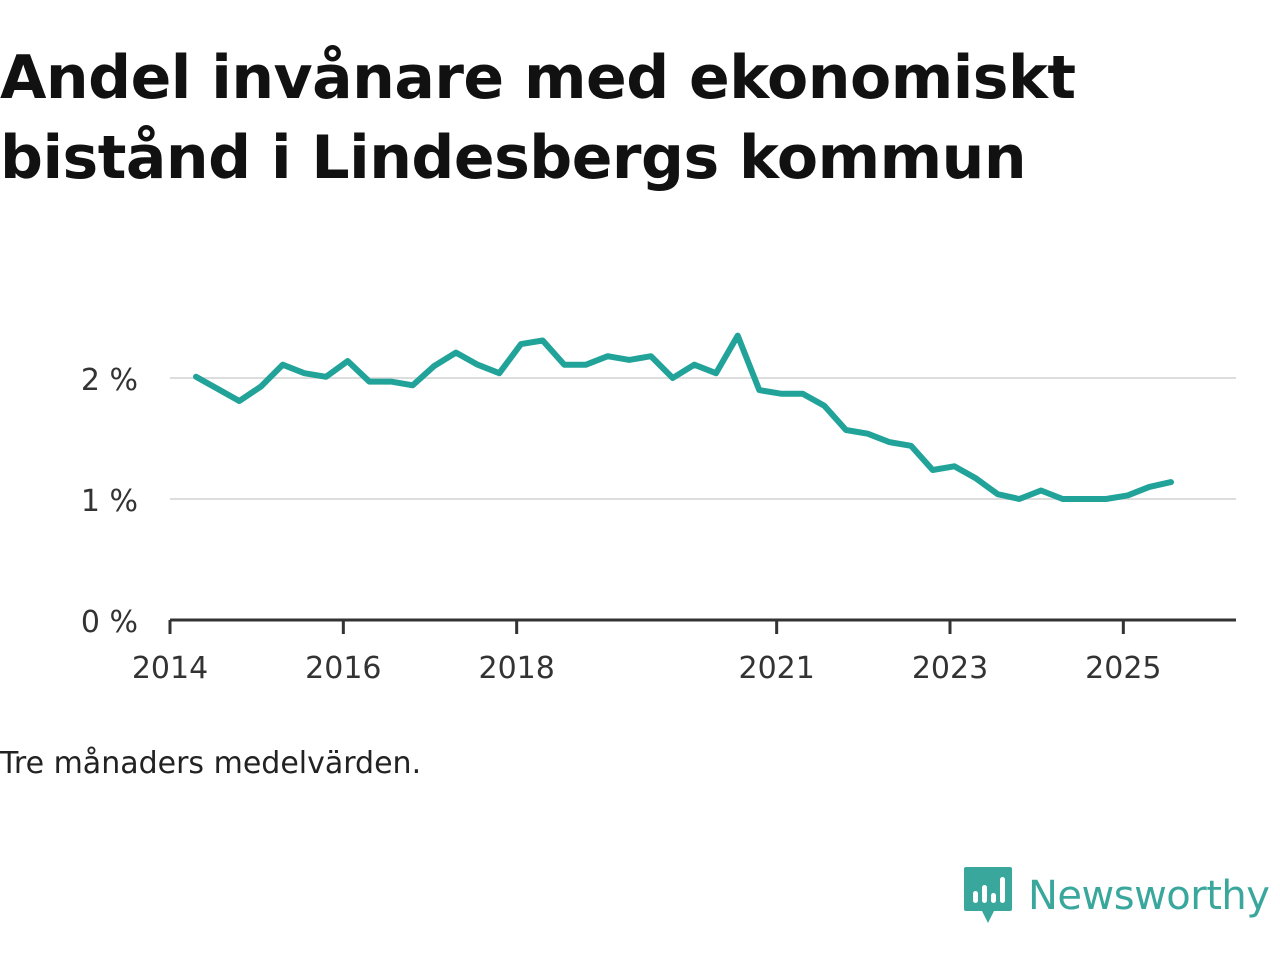 The width and height of the screenshot is (1280, 960). I want to click on brand-name: Newsworthy, so click(1149, 896).